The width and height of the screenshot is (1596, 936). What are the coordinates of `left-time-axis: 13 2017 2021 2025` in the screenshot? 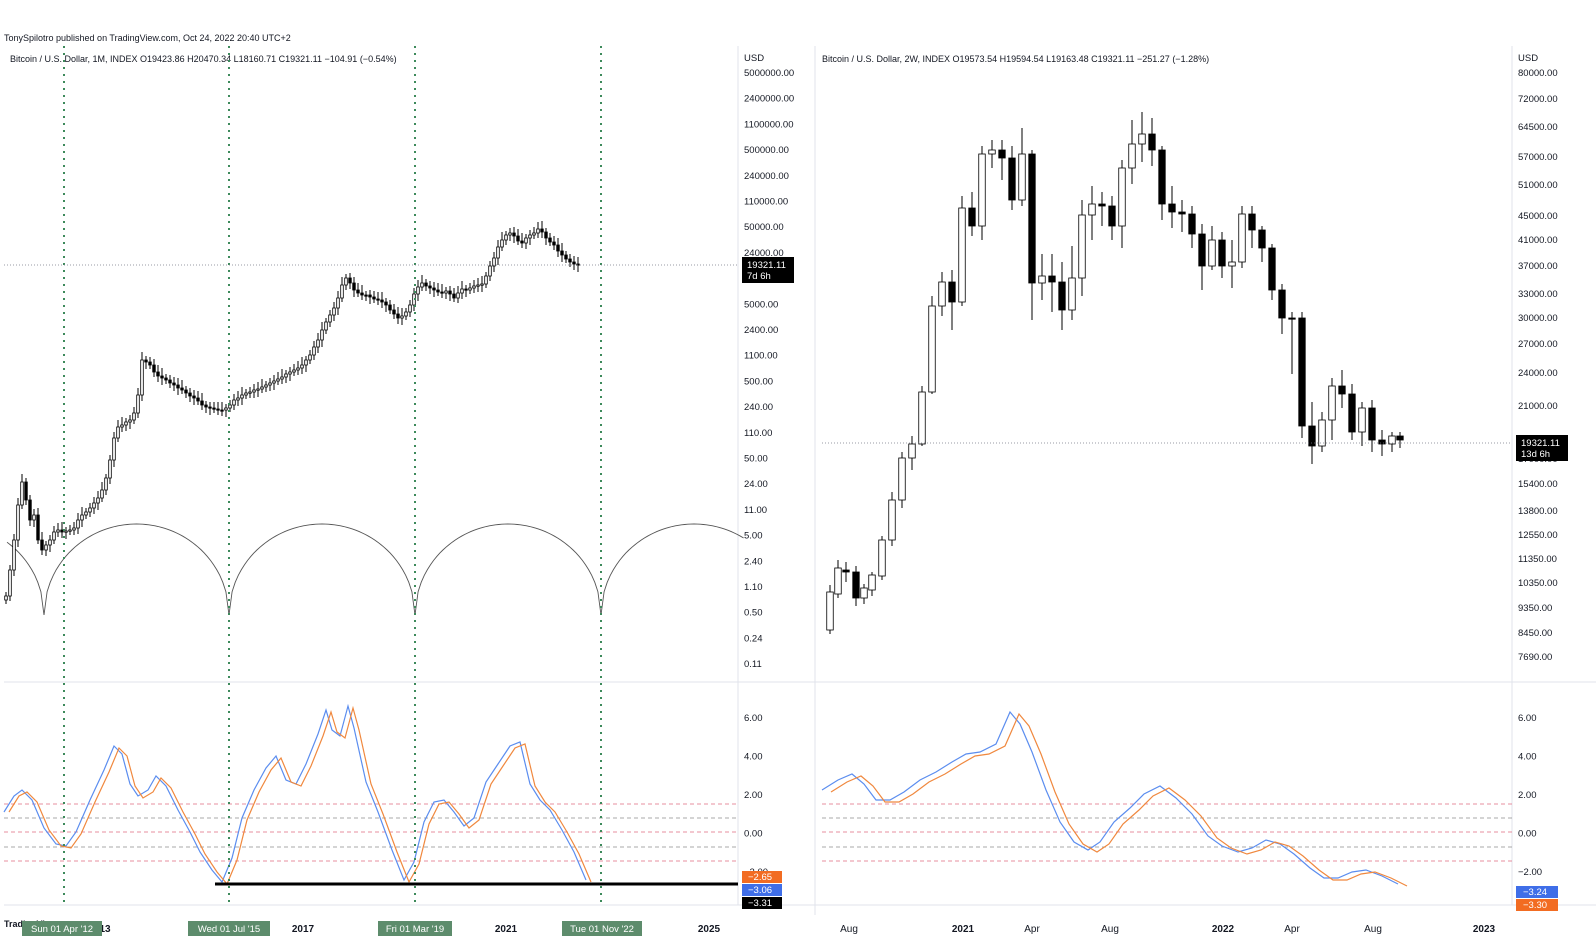 It's located at (409, 929).